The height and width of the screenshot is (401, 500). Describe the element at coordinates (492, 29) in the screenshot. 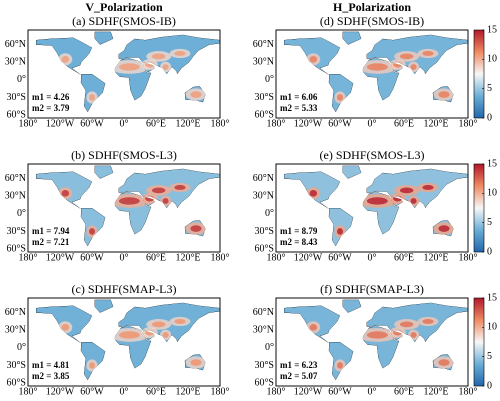

I see `colorbar-tick-label: 15` at that location.